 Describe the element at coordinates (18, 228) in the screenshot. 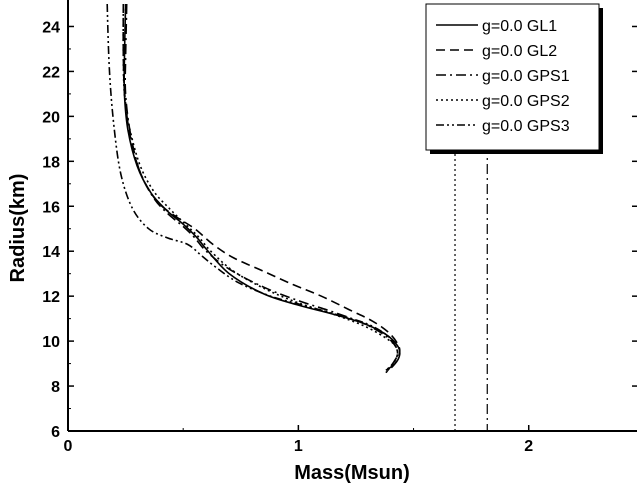

I see `y-axis-title: Radius(km)` at that location.